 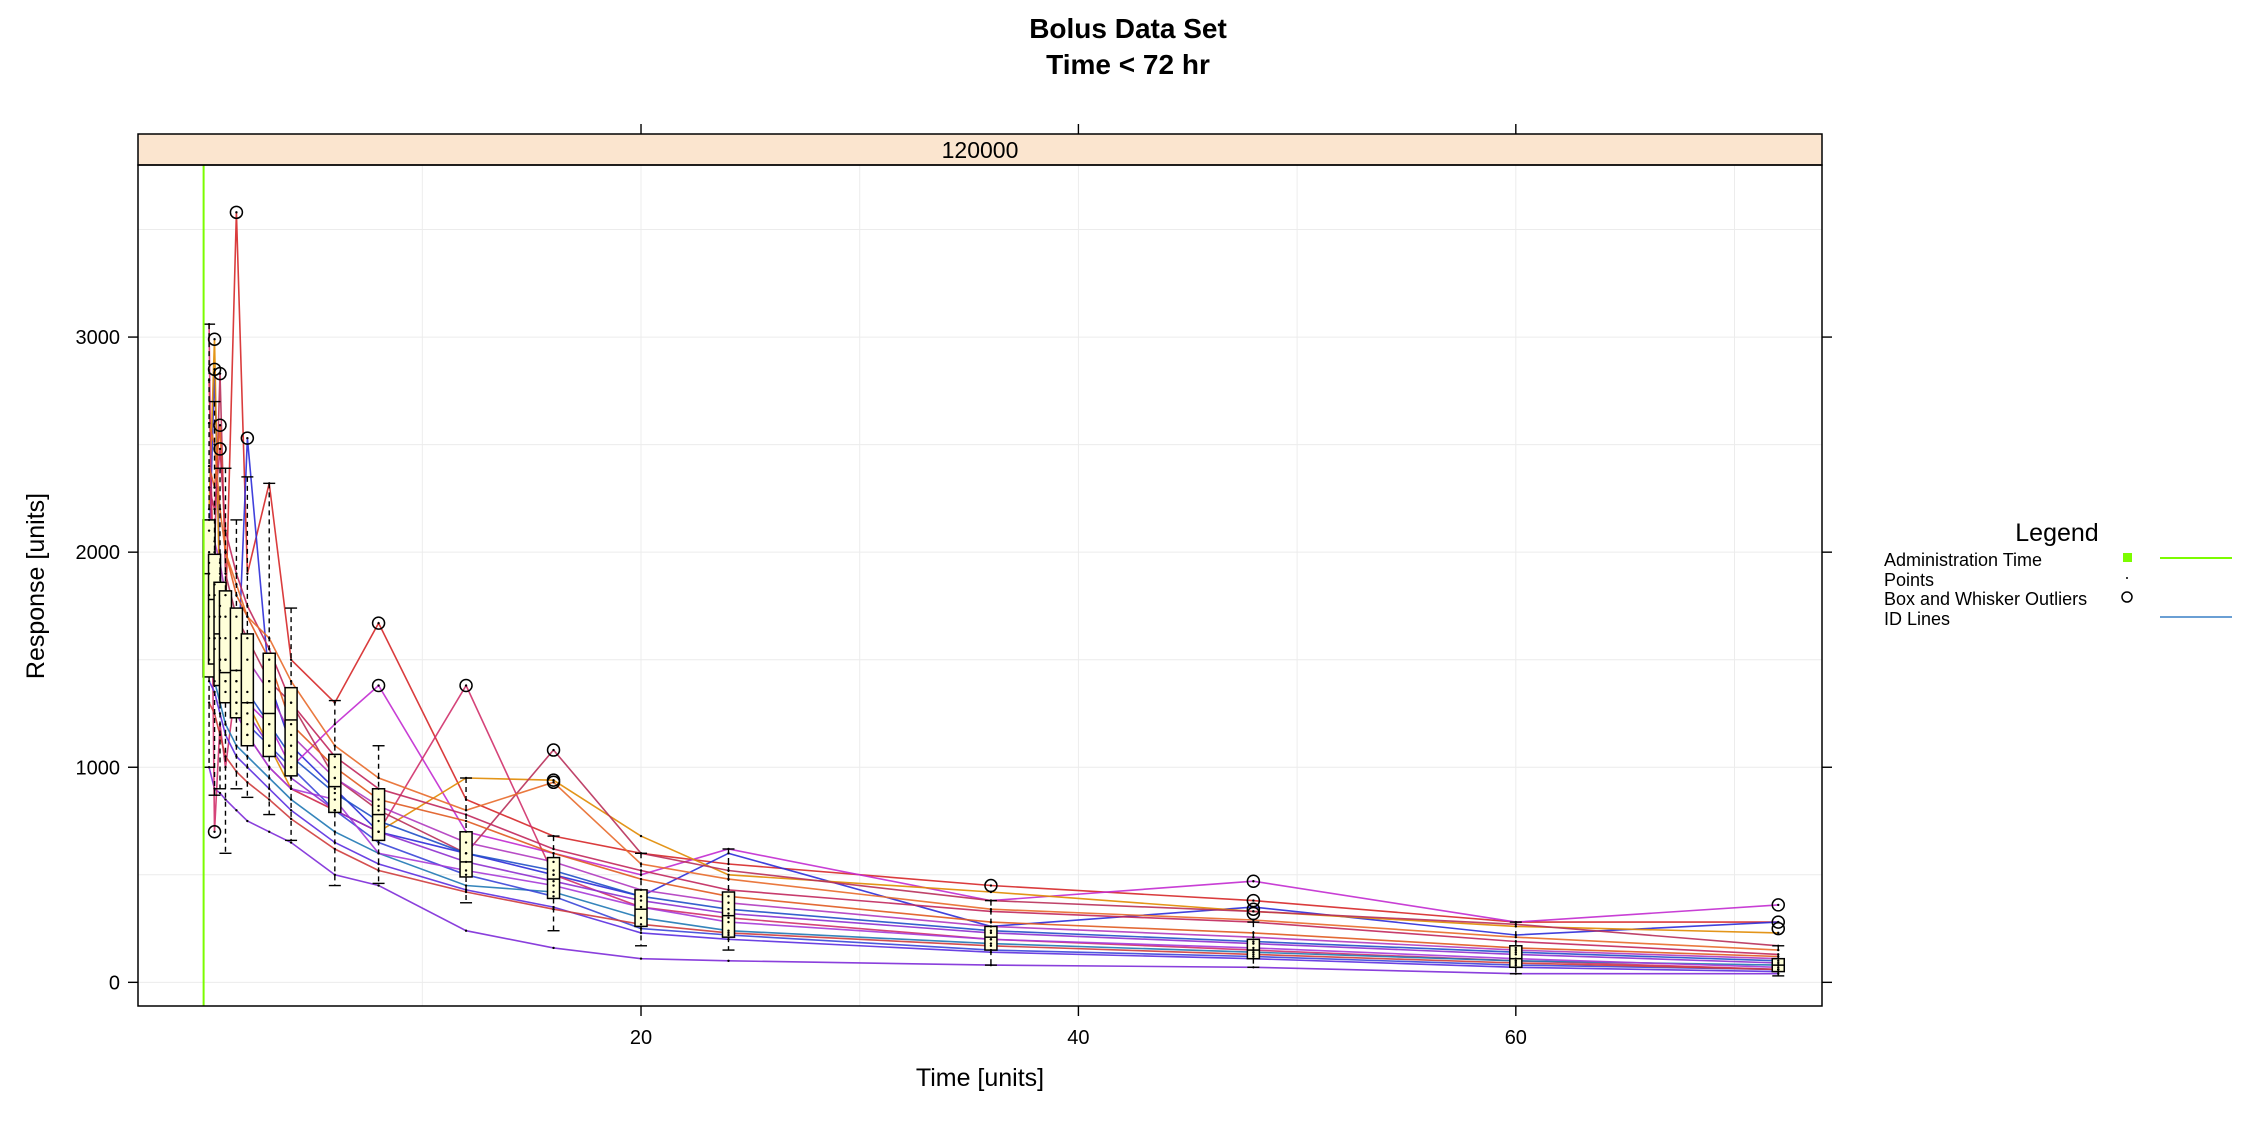 I want to click on y-tick-label: 1000, so click(x=98, y=768).